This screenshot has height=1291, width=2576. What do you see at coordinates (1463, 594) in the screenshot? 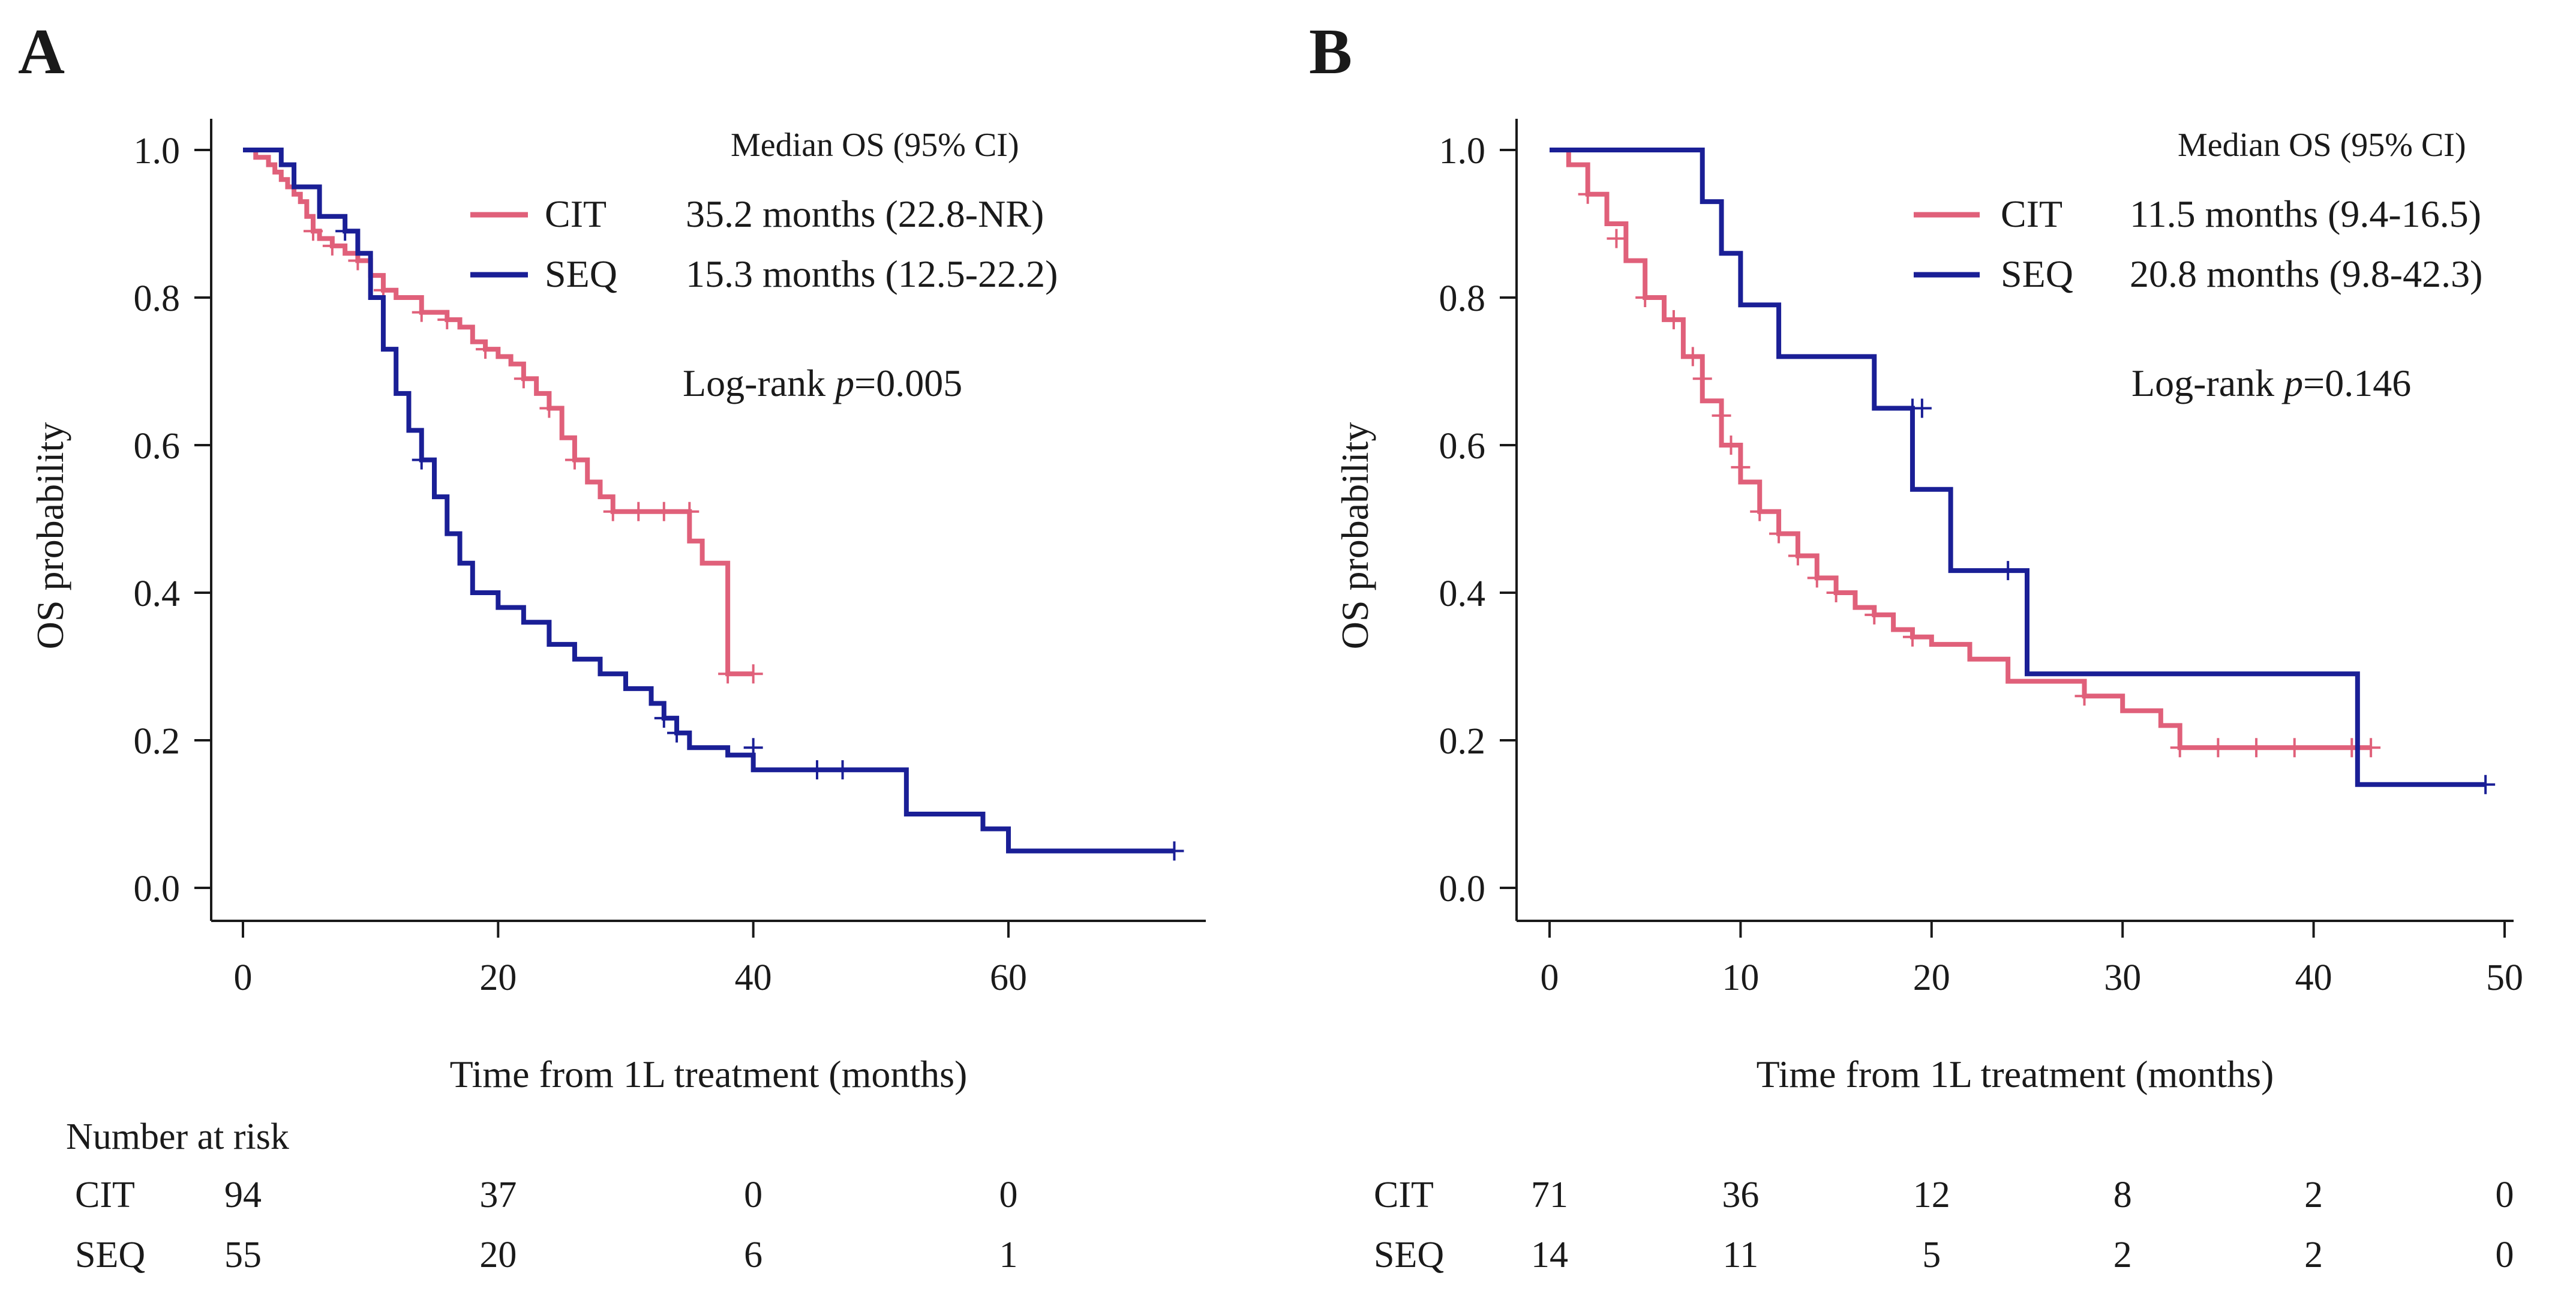
I see `y-tick-label-b: 0.4` at bounding box center [1463, 594].